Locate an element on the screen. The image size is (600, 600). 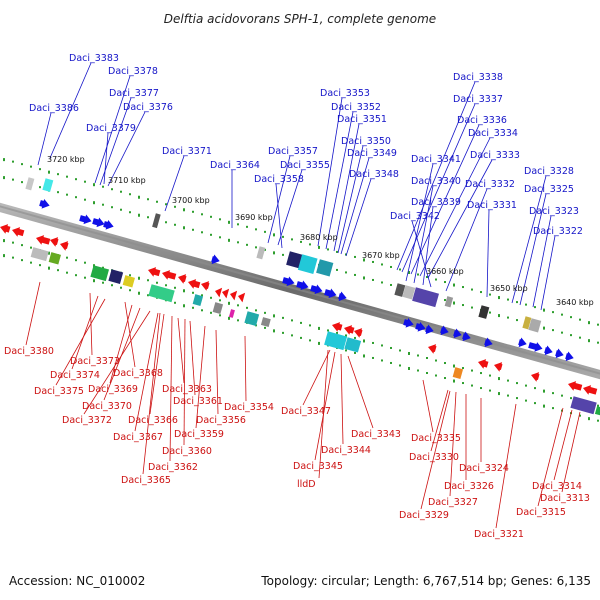
gene-label-bottom: Daci_3368 is located at coordinates (138, 373).